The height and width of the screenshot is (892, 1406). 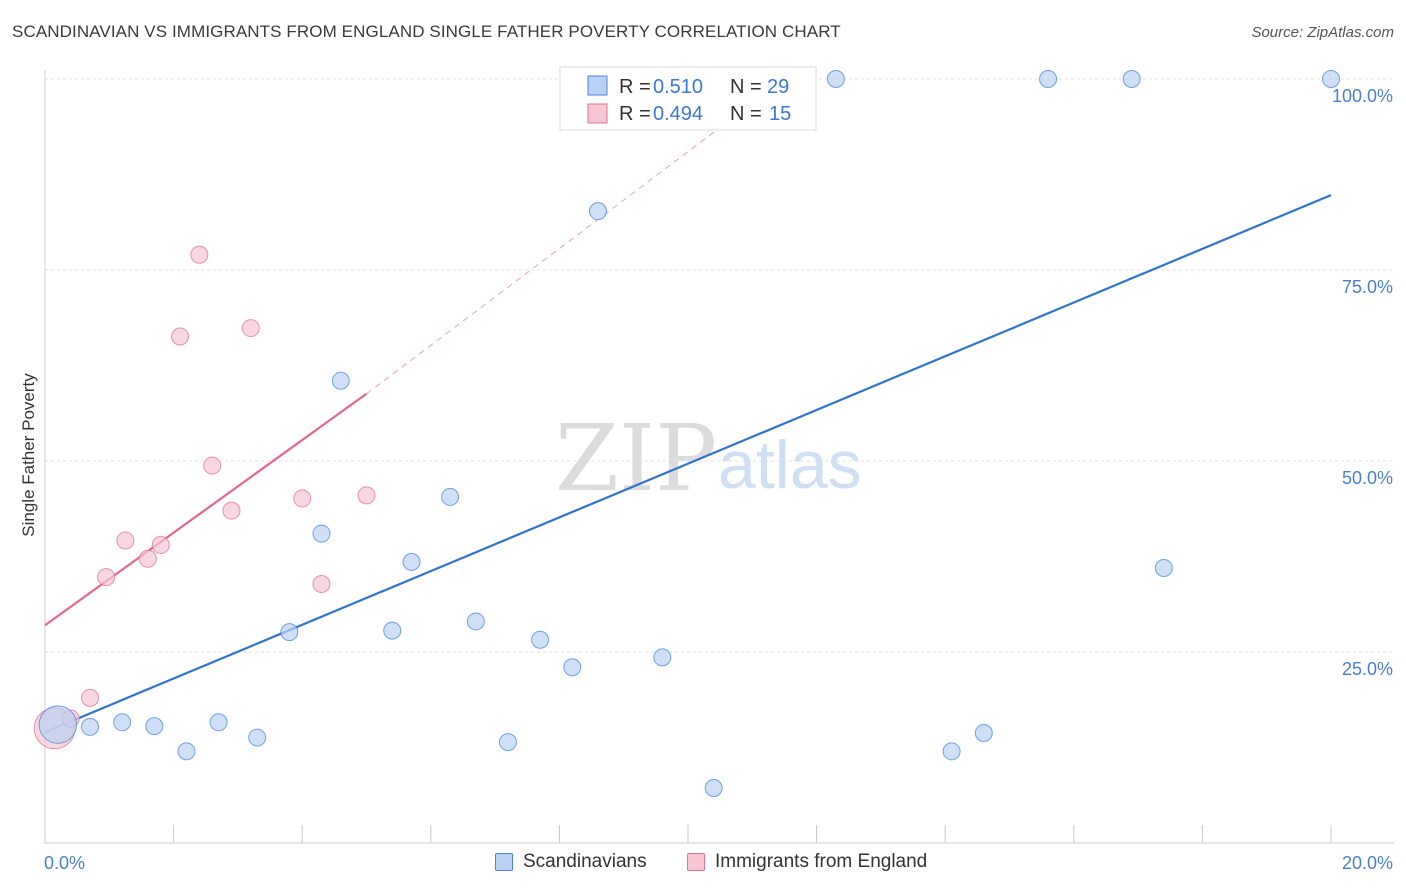 I want to click on legend-r-label-1: R =, so click(x=635, y=87).